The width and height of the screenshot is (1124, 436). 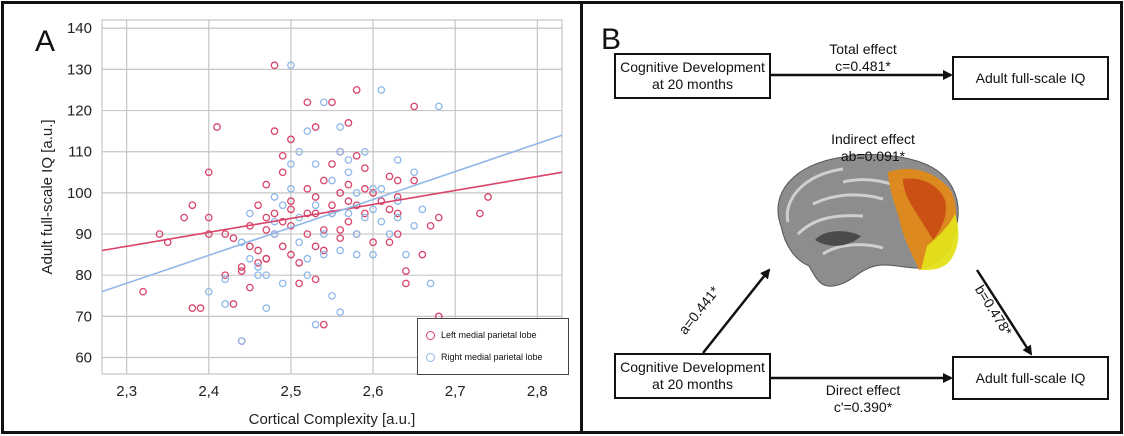 I want to click on bottom-cognitive-development-box: Cognitive Development at 20 months, so click(x=692, y=376).